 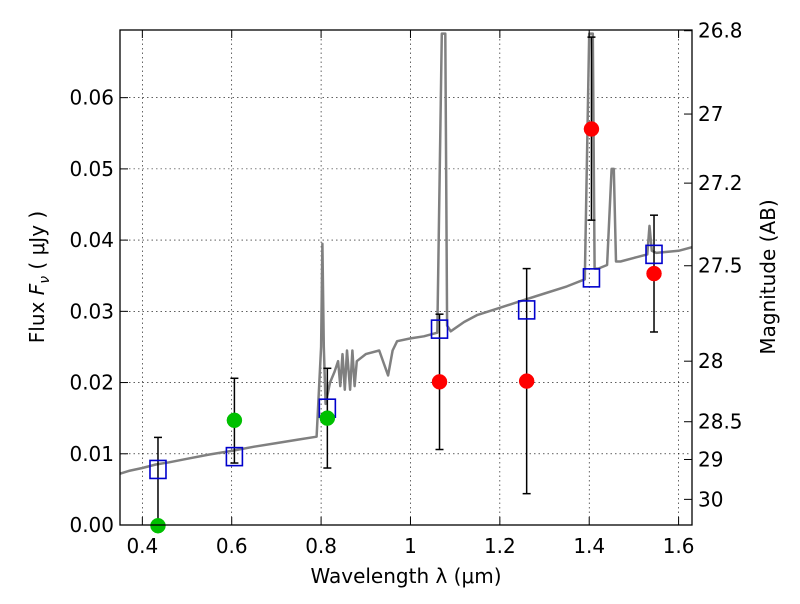 I want to click on y-axis-label: Flux Fν ( μJy ), so click(x=39, y=277).